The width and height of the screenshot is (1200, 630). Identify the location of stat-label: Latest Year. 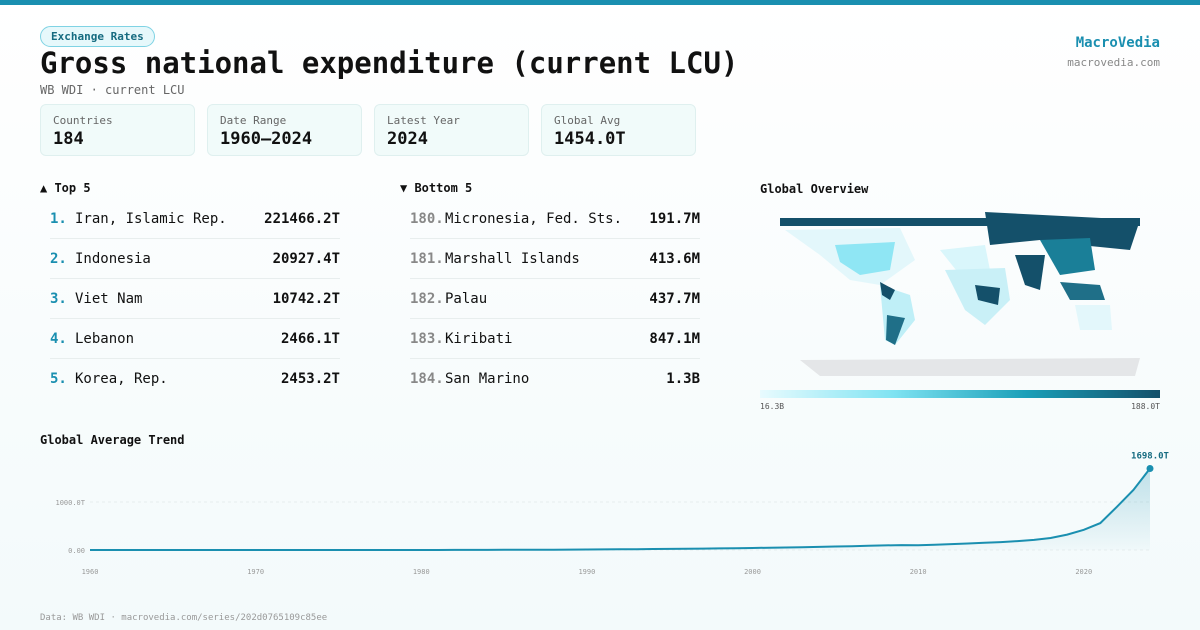
(423, 120).